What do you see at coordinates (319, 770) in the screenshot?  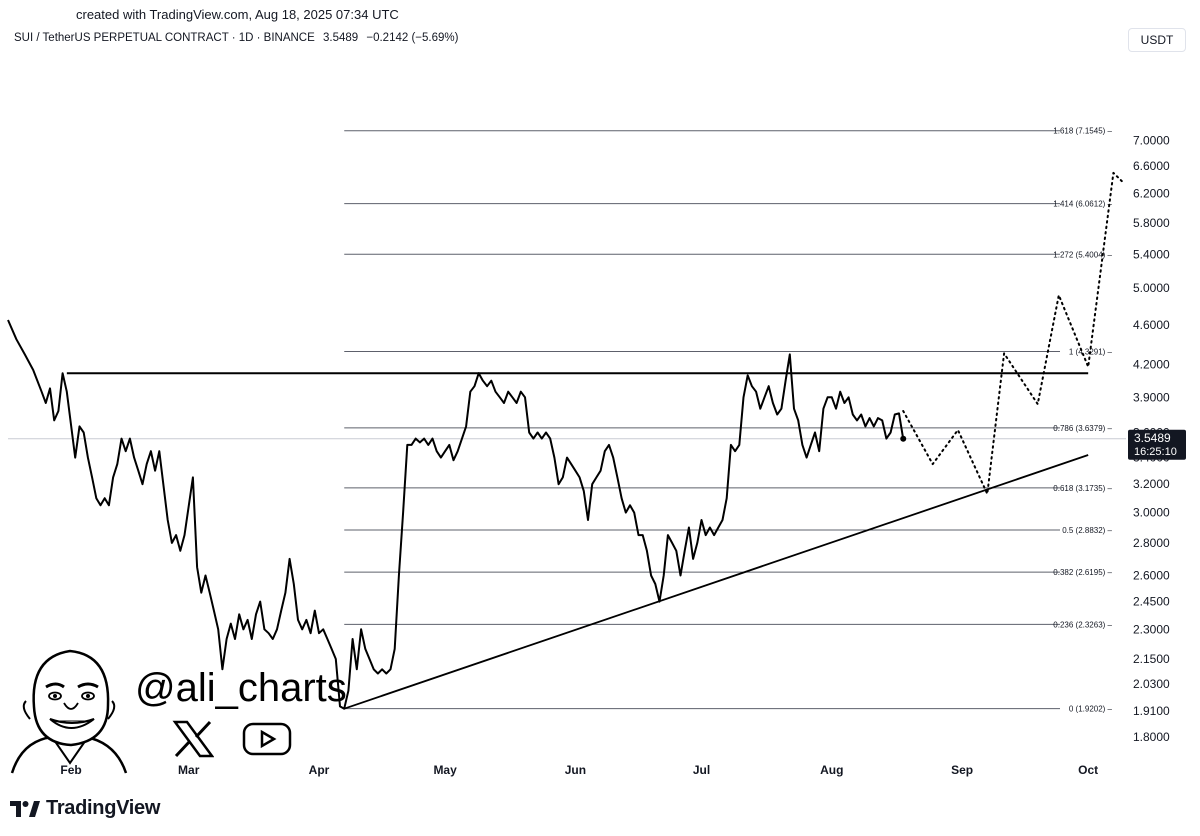 I see `x-tick-label: Apr` at bounding box center [319, 770].